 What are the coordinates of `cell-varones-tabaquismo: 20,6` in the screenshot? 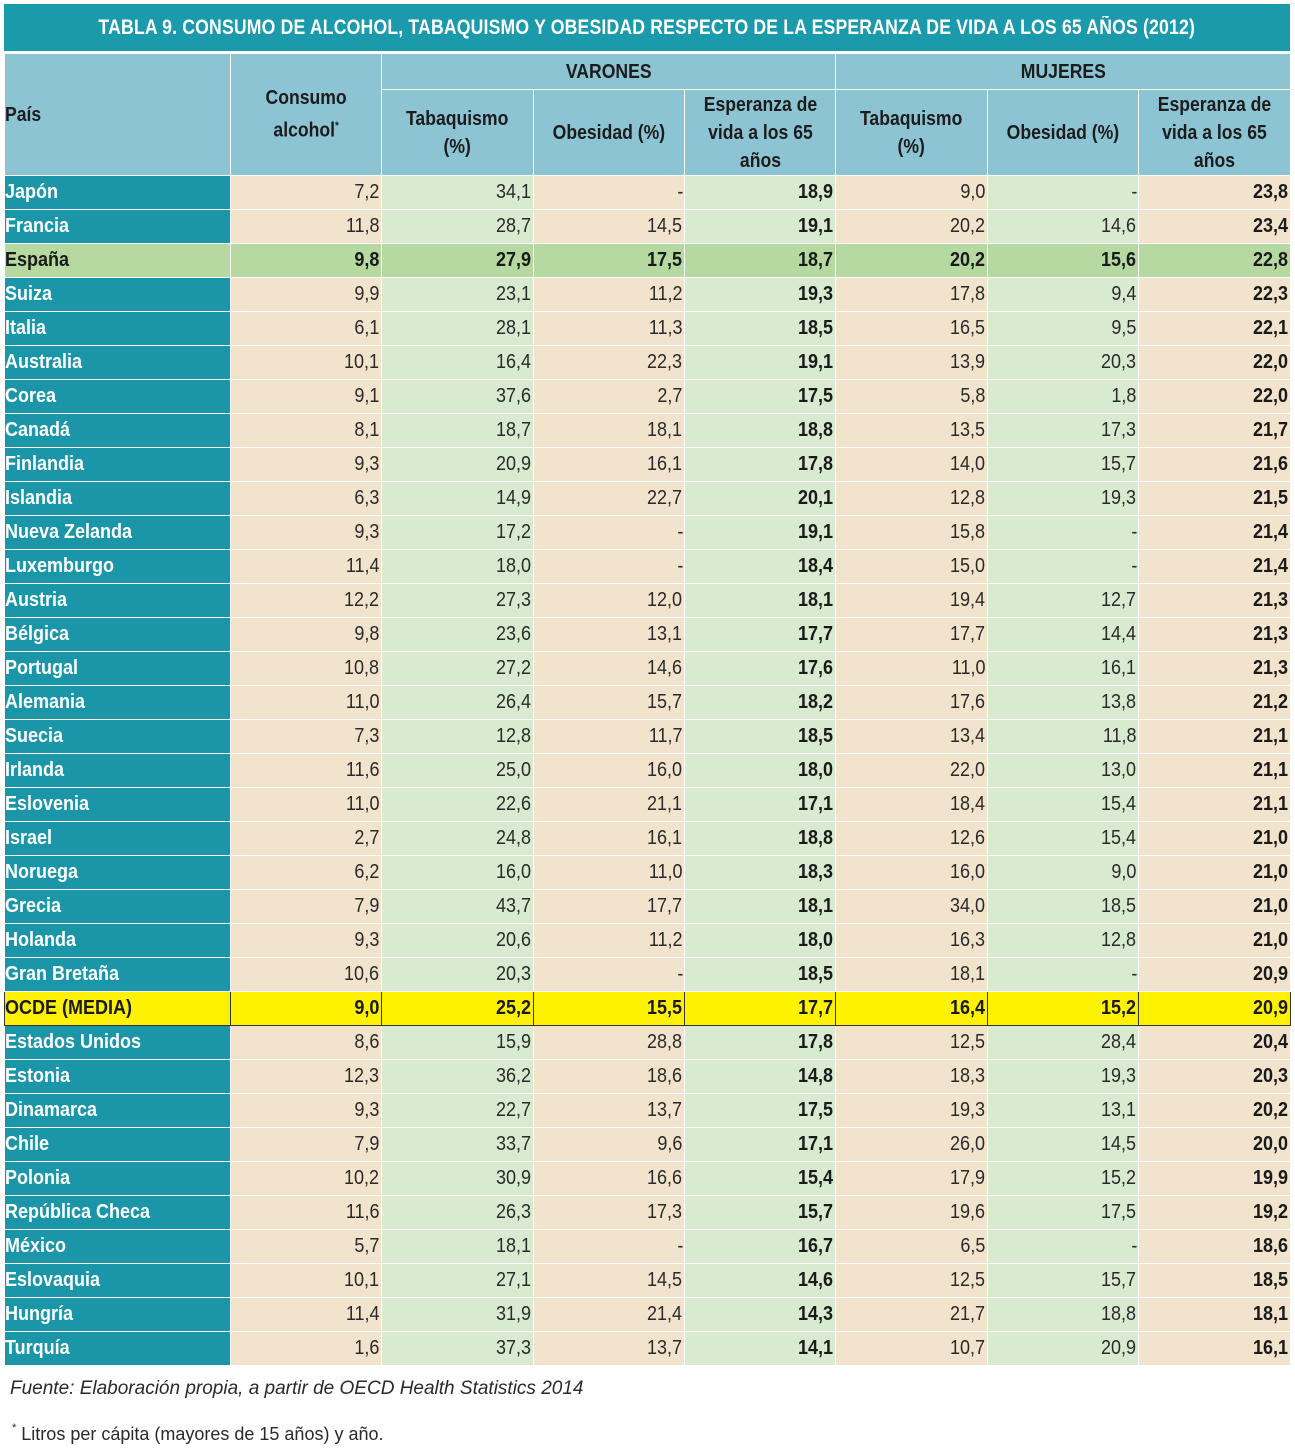 It's located at (457, 940).